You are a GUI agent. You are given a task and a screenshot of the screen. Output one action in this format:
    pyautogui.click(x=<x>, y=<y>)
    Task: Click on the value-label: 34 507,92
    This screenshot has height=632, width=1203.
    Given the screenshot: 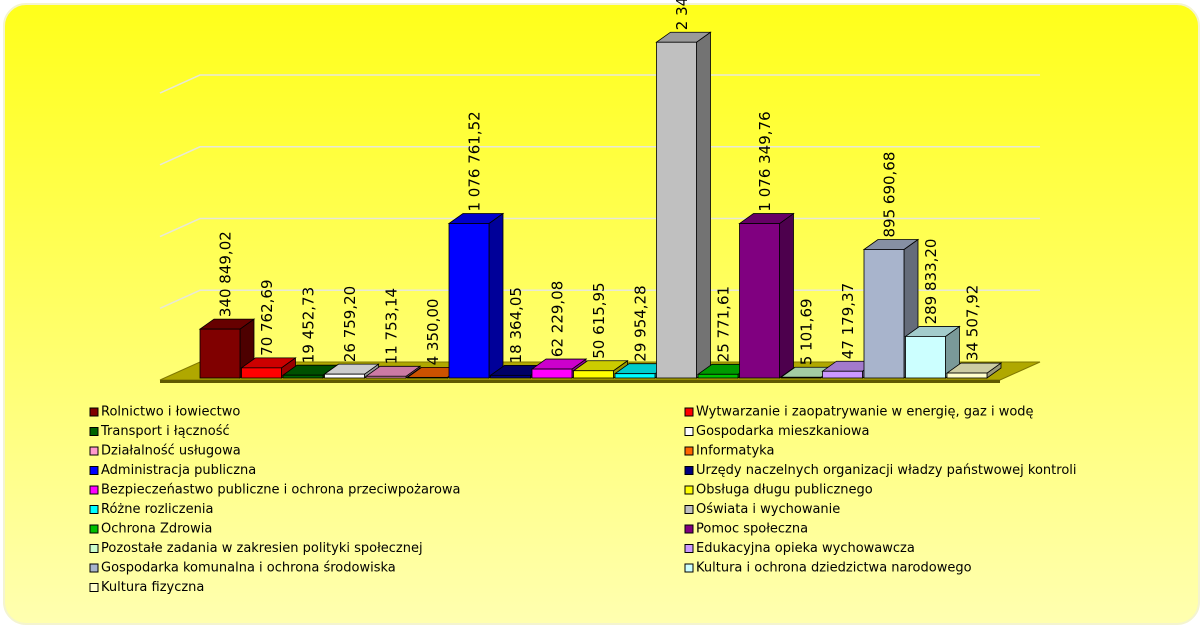 What is the action you would take?
    pyautogui.click(x=973, y=323)
    